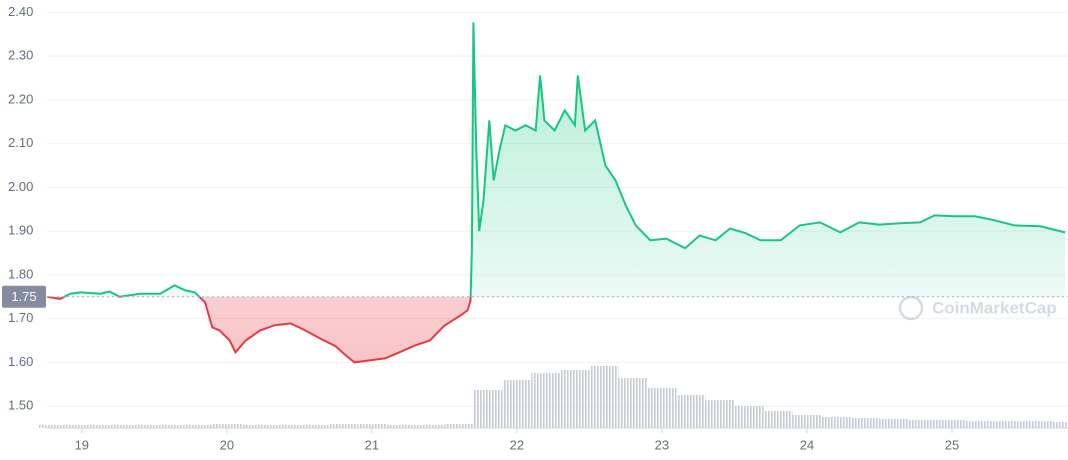 This screenshot has height=460, width=1068. What do you see at coordinates (20, 142) in the screenshot?
I see `y-tick-label: 2.10` at bounding box center [20, 142].